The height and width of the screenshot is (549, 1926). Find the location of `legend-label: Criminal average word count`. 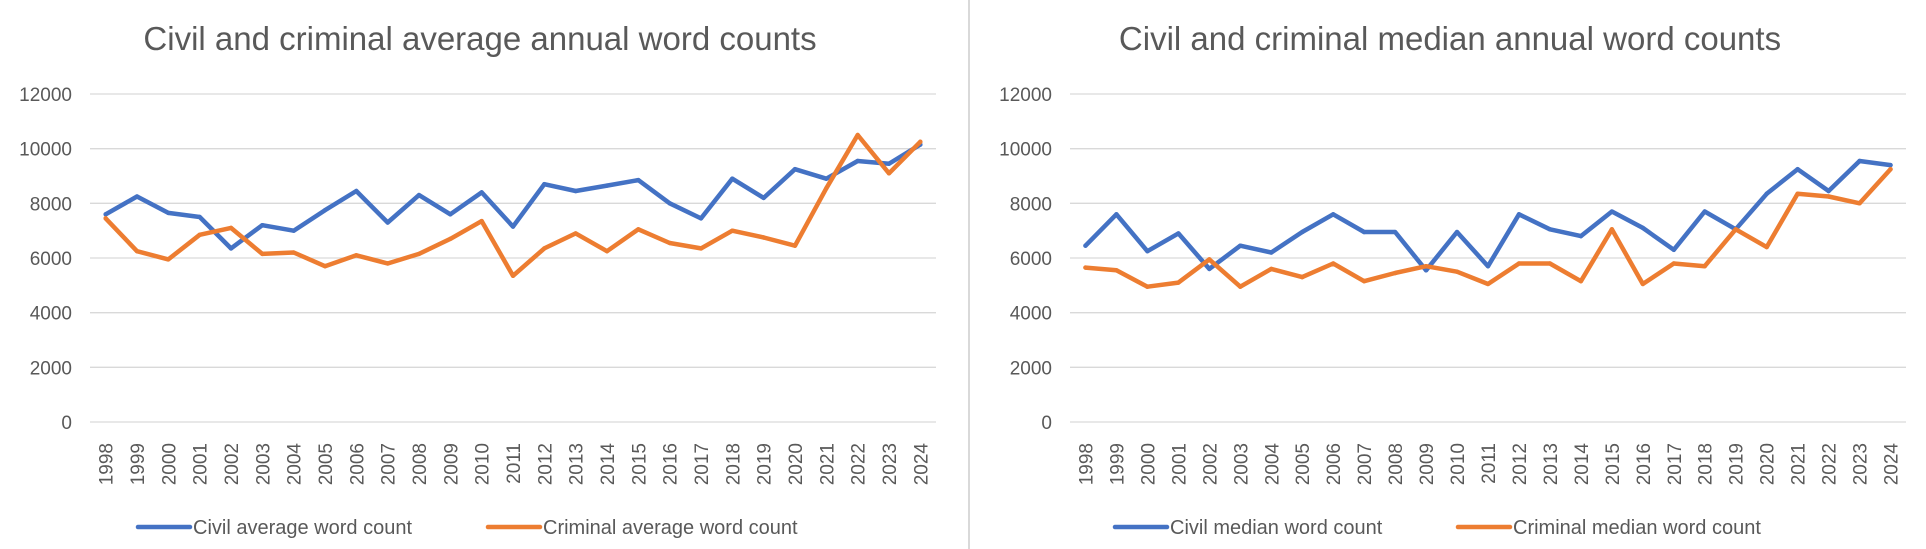

legend-label: Criminal average word count is located at coordinates (670, 528).